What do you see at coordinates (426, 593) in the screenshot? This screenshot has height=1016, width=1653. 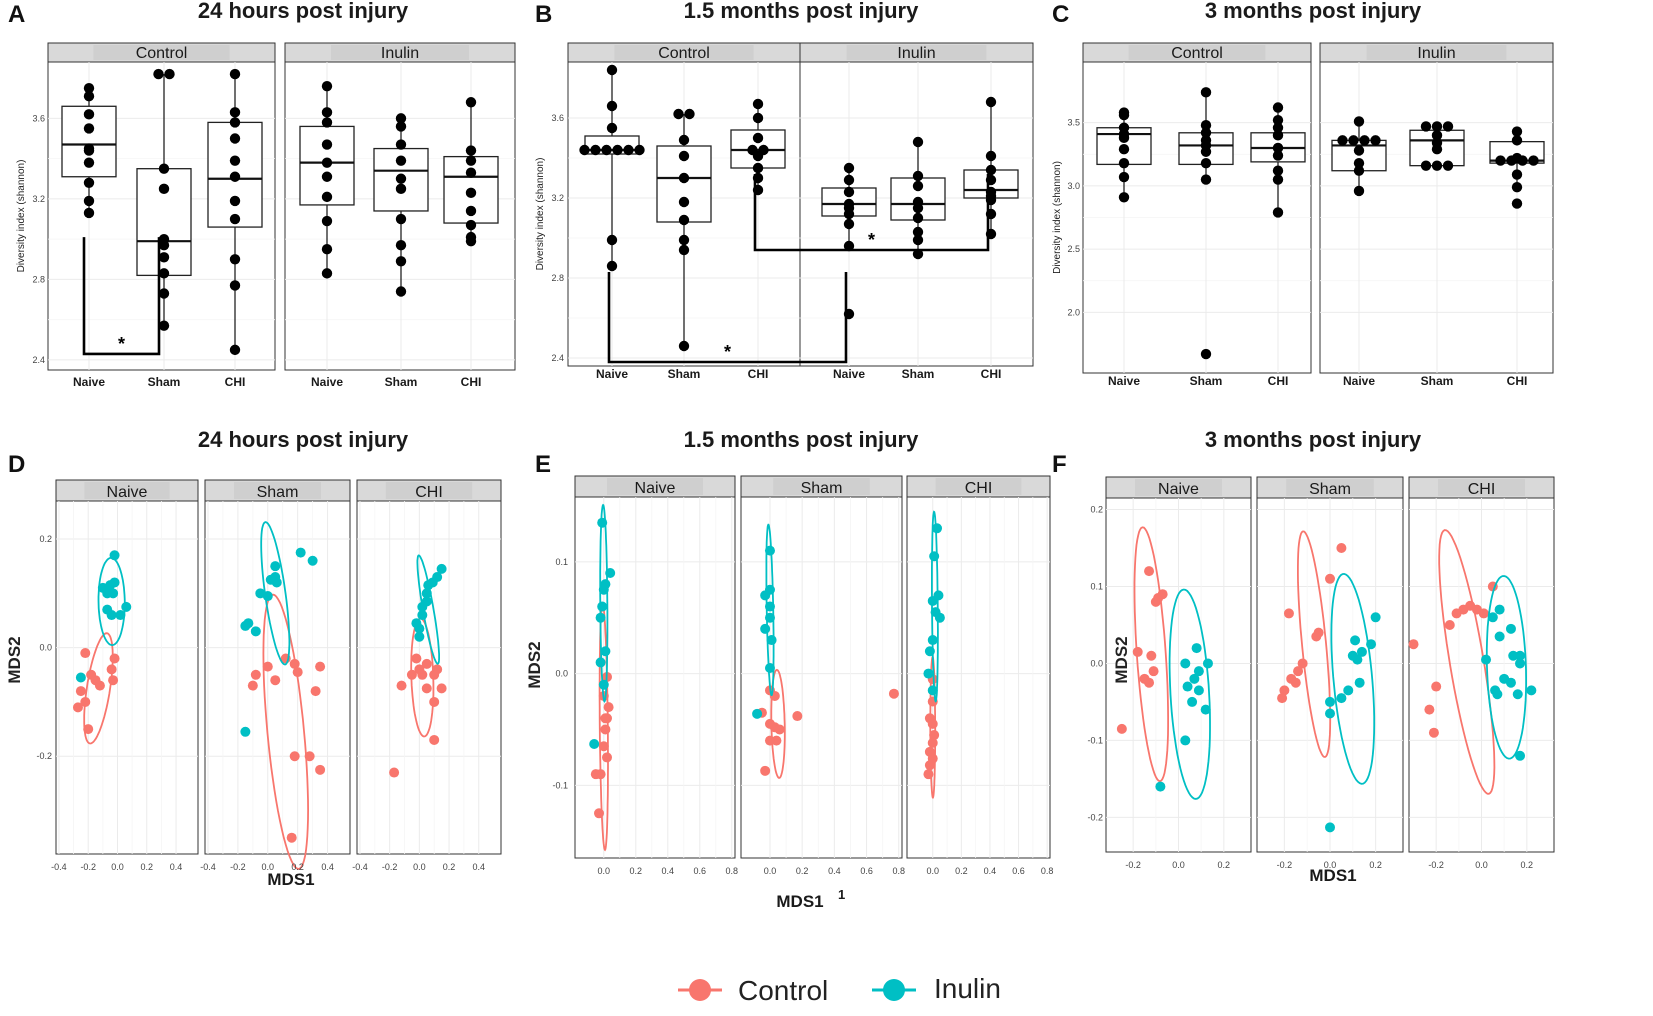 I see `chart-d-facet-chi-inulin-point` at bounding box center [426, 593].